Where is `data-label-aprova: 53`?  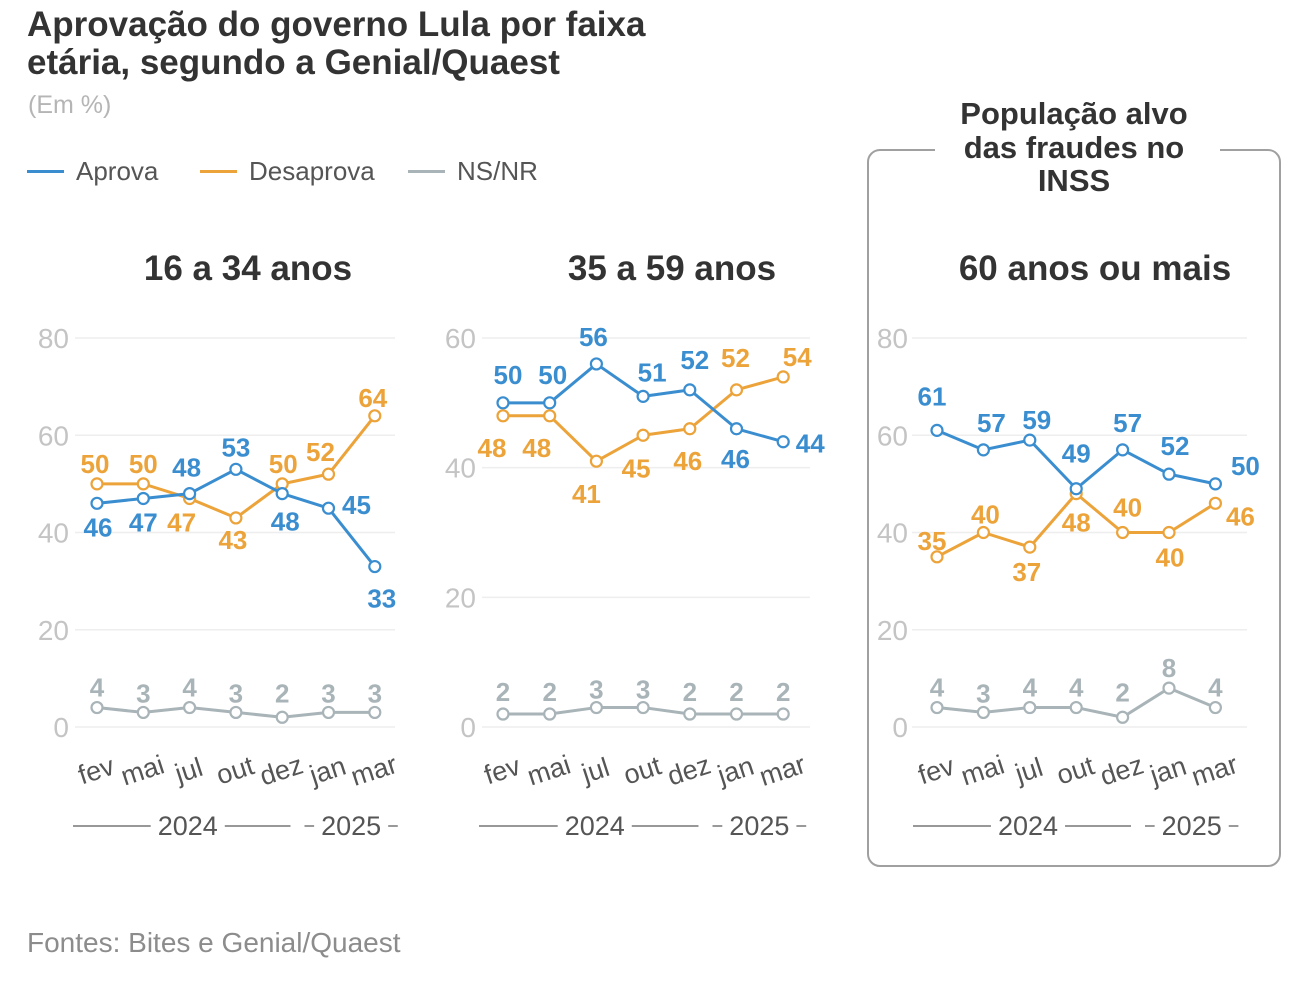
data-label-aprova: 53 is located at coordinates (235, 447).